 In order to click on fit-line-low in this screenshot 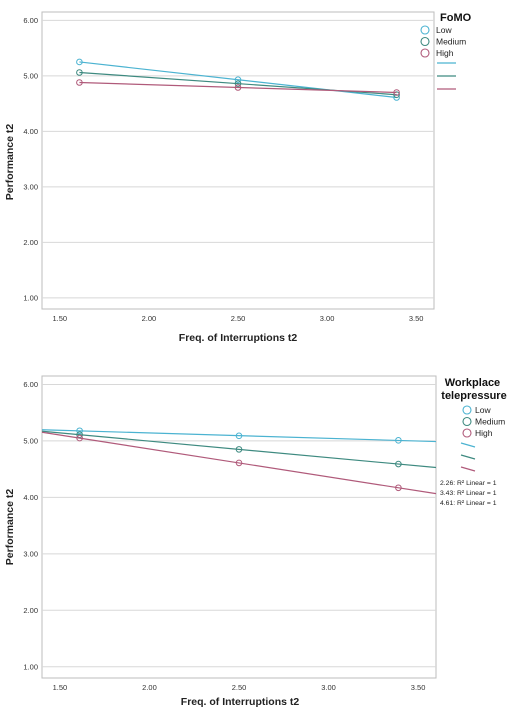, I will do `click(239, 436)`.